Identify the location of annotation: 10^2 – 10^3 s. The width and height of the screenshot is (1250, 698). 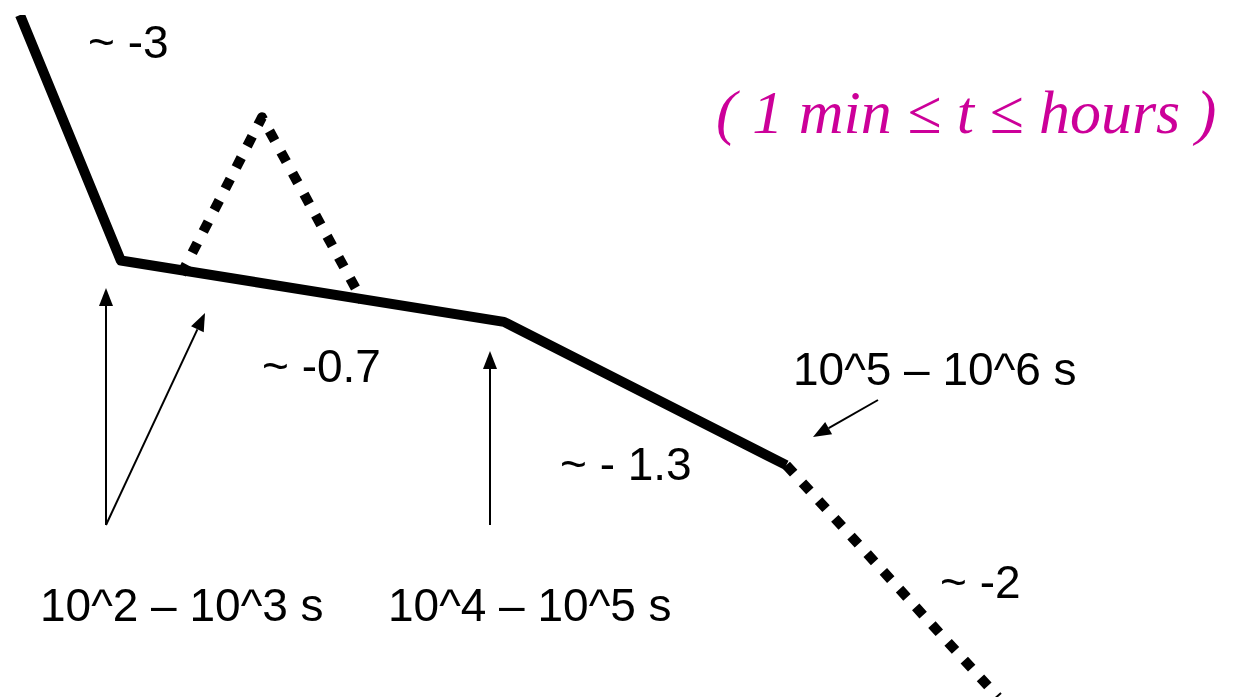
(182, 605).